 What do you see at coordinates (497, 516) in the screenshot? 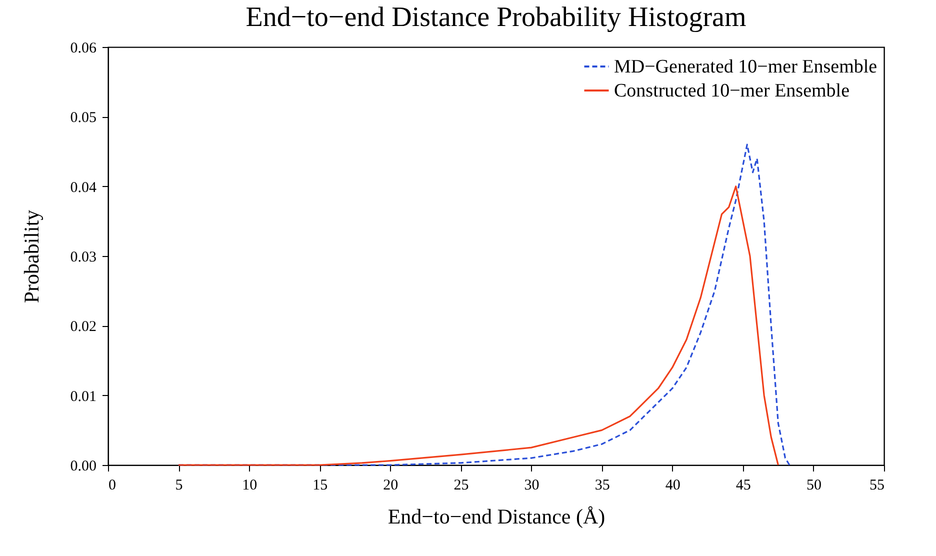
I see `x-axis-title: End−to−end Distance (Å)` at bounding box center [497, 516].